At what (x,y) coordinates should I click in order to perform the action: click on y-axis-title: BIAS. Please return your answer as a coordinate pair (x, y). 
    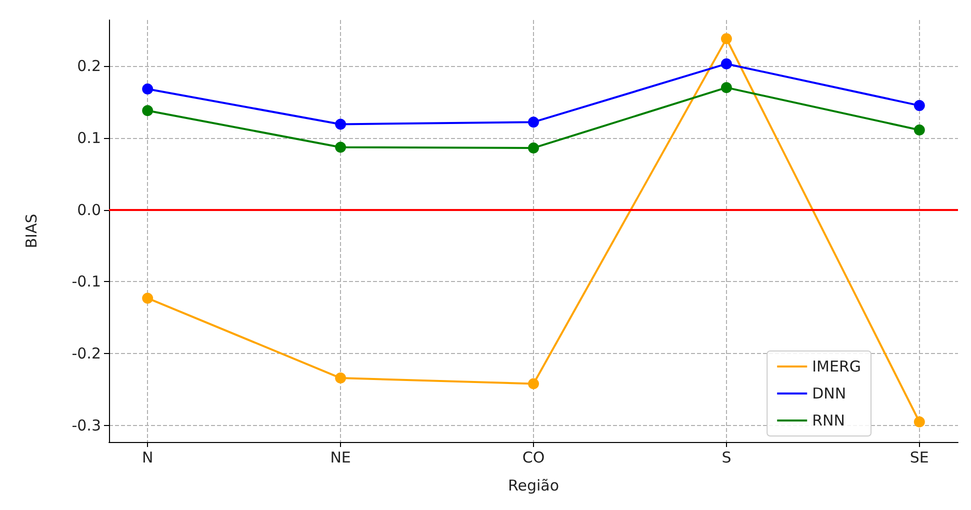
    Looking at the image, I should click on (31, 231).